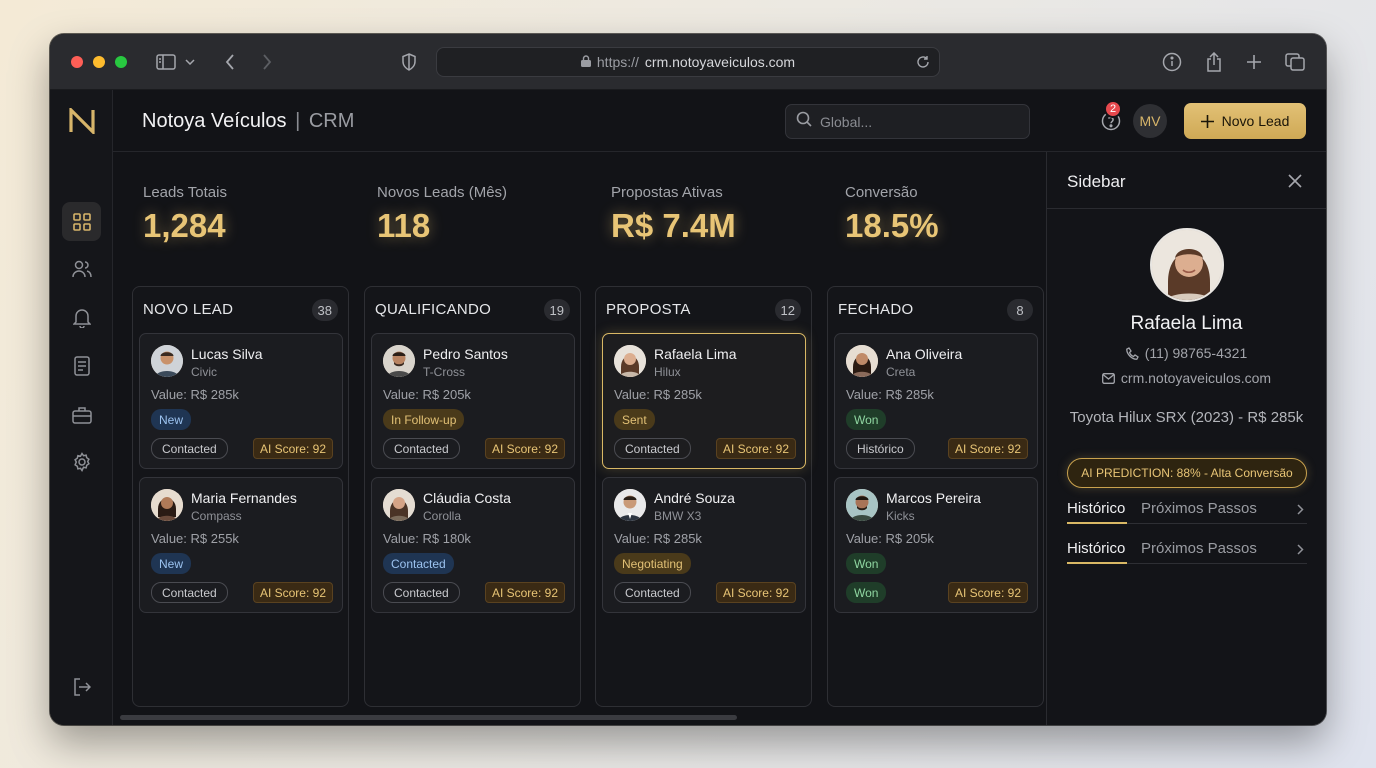  Describe the element at coordinates (184, 225) in the screenshot. I see `kpi-value: 1,284` at that location.